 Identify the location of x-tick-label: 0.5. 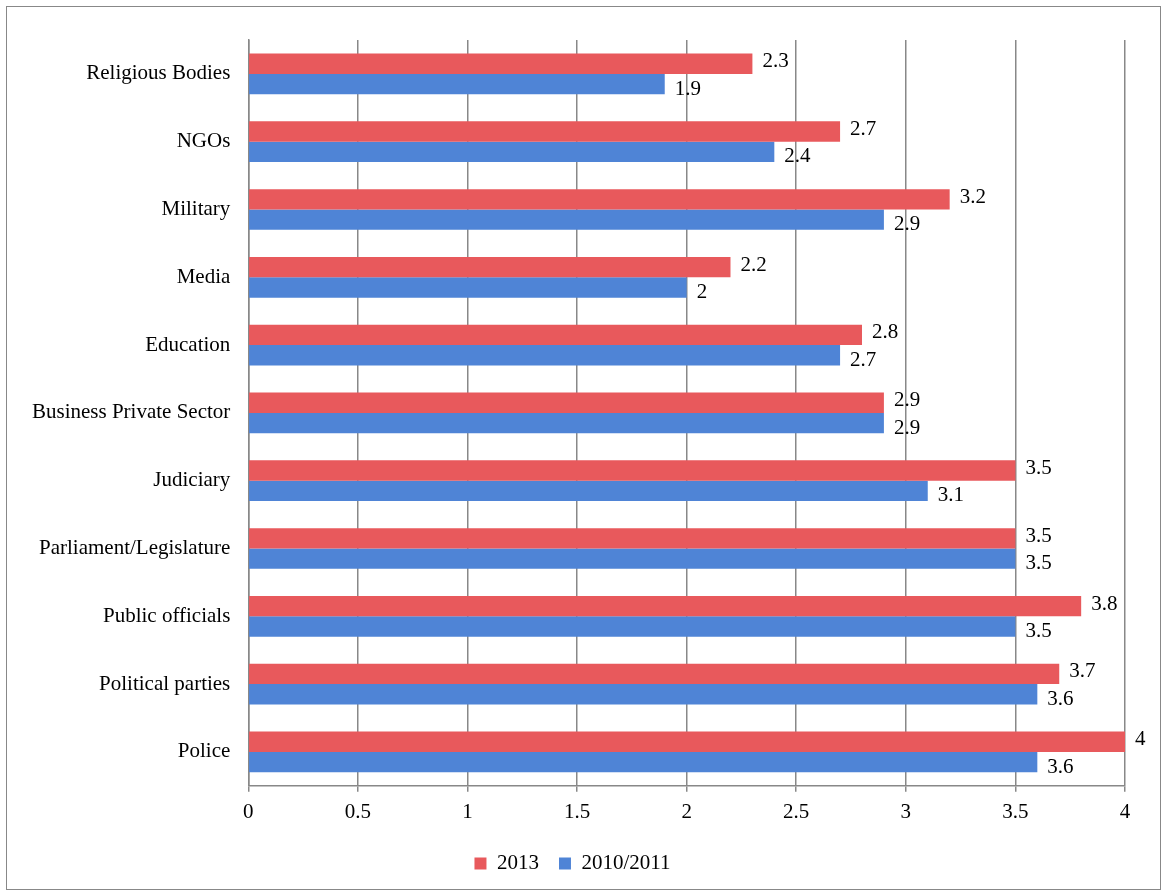
(358, 810).